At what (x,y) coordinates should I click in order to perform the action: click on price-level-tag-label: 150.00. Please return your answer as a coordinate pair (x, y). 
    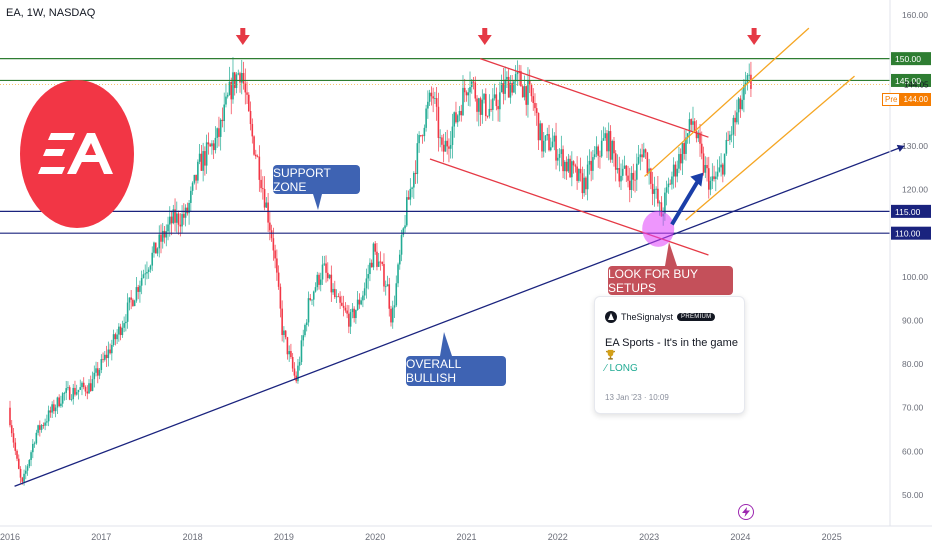
    Looking at the image, I should click on (908, 59).